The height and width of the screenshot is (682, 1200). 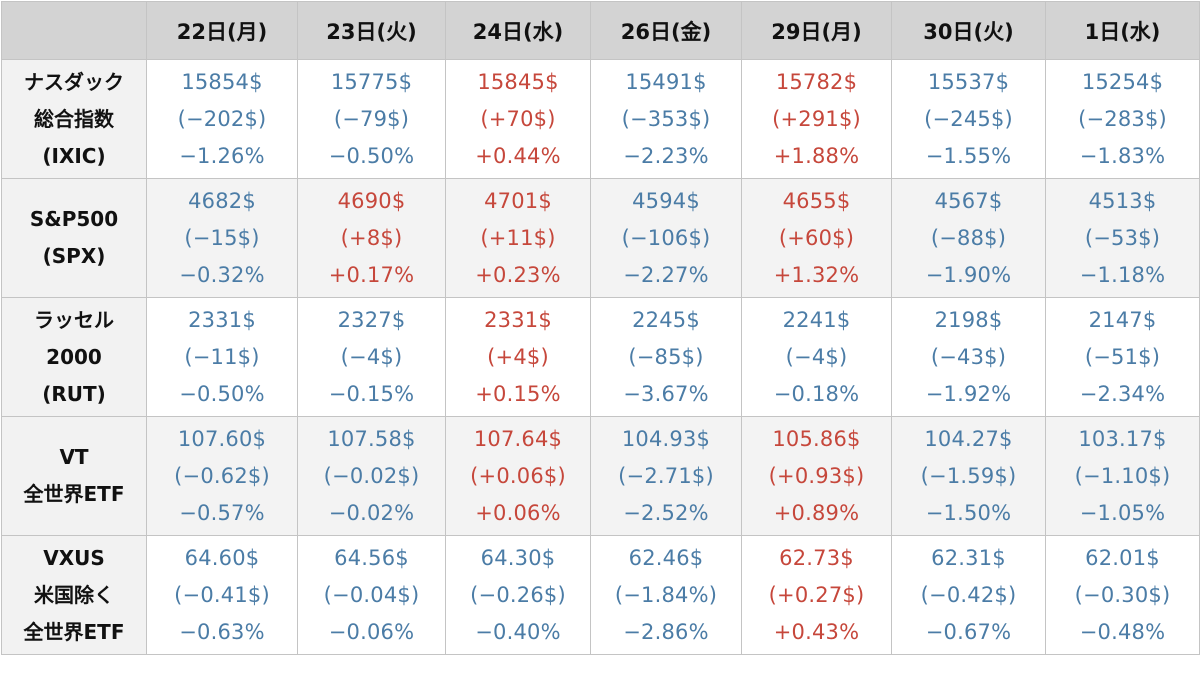 What do you see at coordinates (1122, 274) in the screenshot?
I see `cell-pct: −1.18%` at bounding box center [1122, 274].